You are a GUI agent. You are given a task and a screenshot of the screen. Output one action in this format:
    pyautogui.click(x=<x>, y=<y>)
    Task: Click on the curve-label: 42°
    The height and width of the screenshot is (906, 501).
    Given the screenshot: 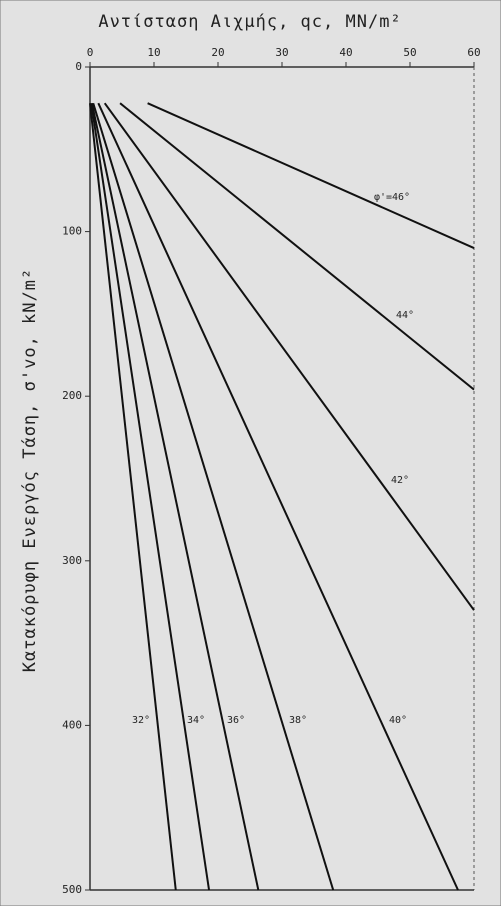 What is the action you would take?
    pyautogui.click(x=400, y=480)
    